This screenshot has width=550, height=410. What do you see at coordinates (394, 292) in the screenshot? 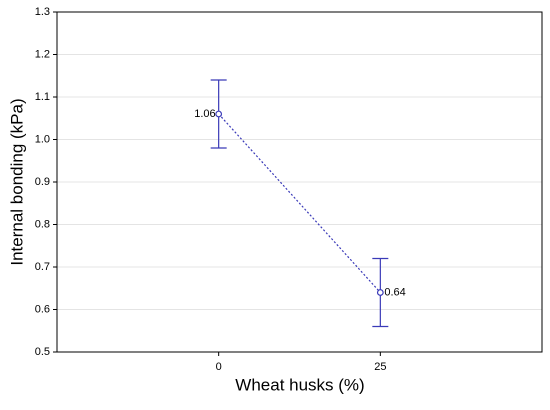
I see `data-label: 0.64` at bounding box center [394, 292].